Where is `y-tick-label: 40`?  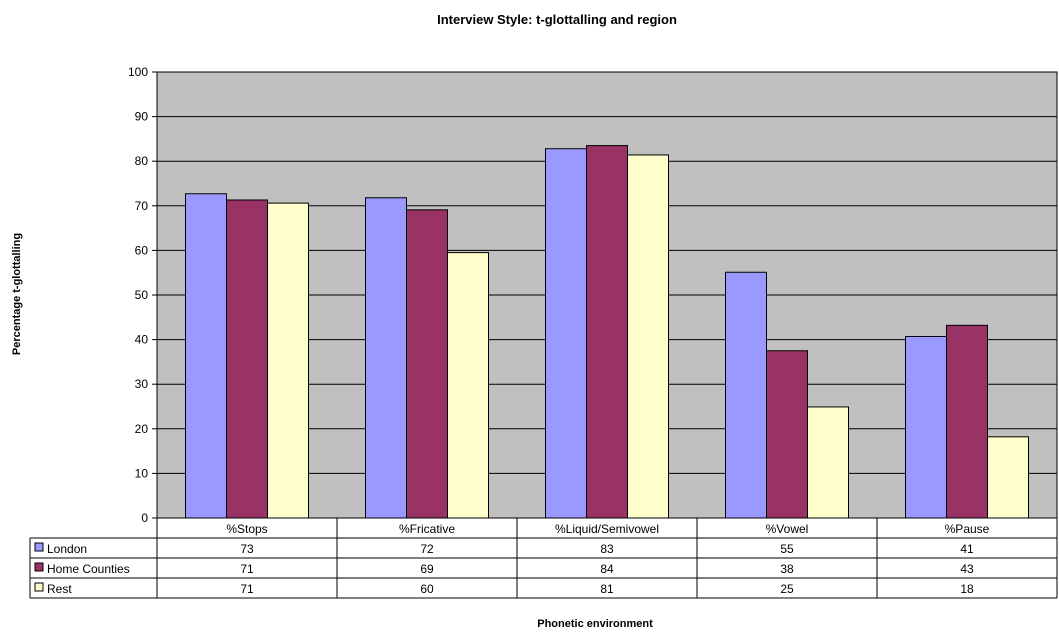
y-tick-label: 40 is located at coordinates (142, 340).